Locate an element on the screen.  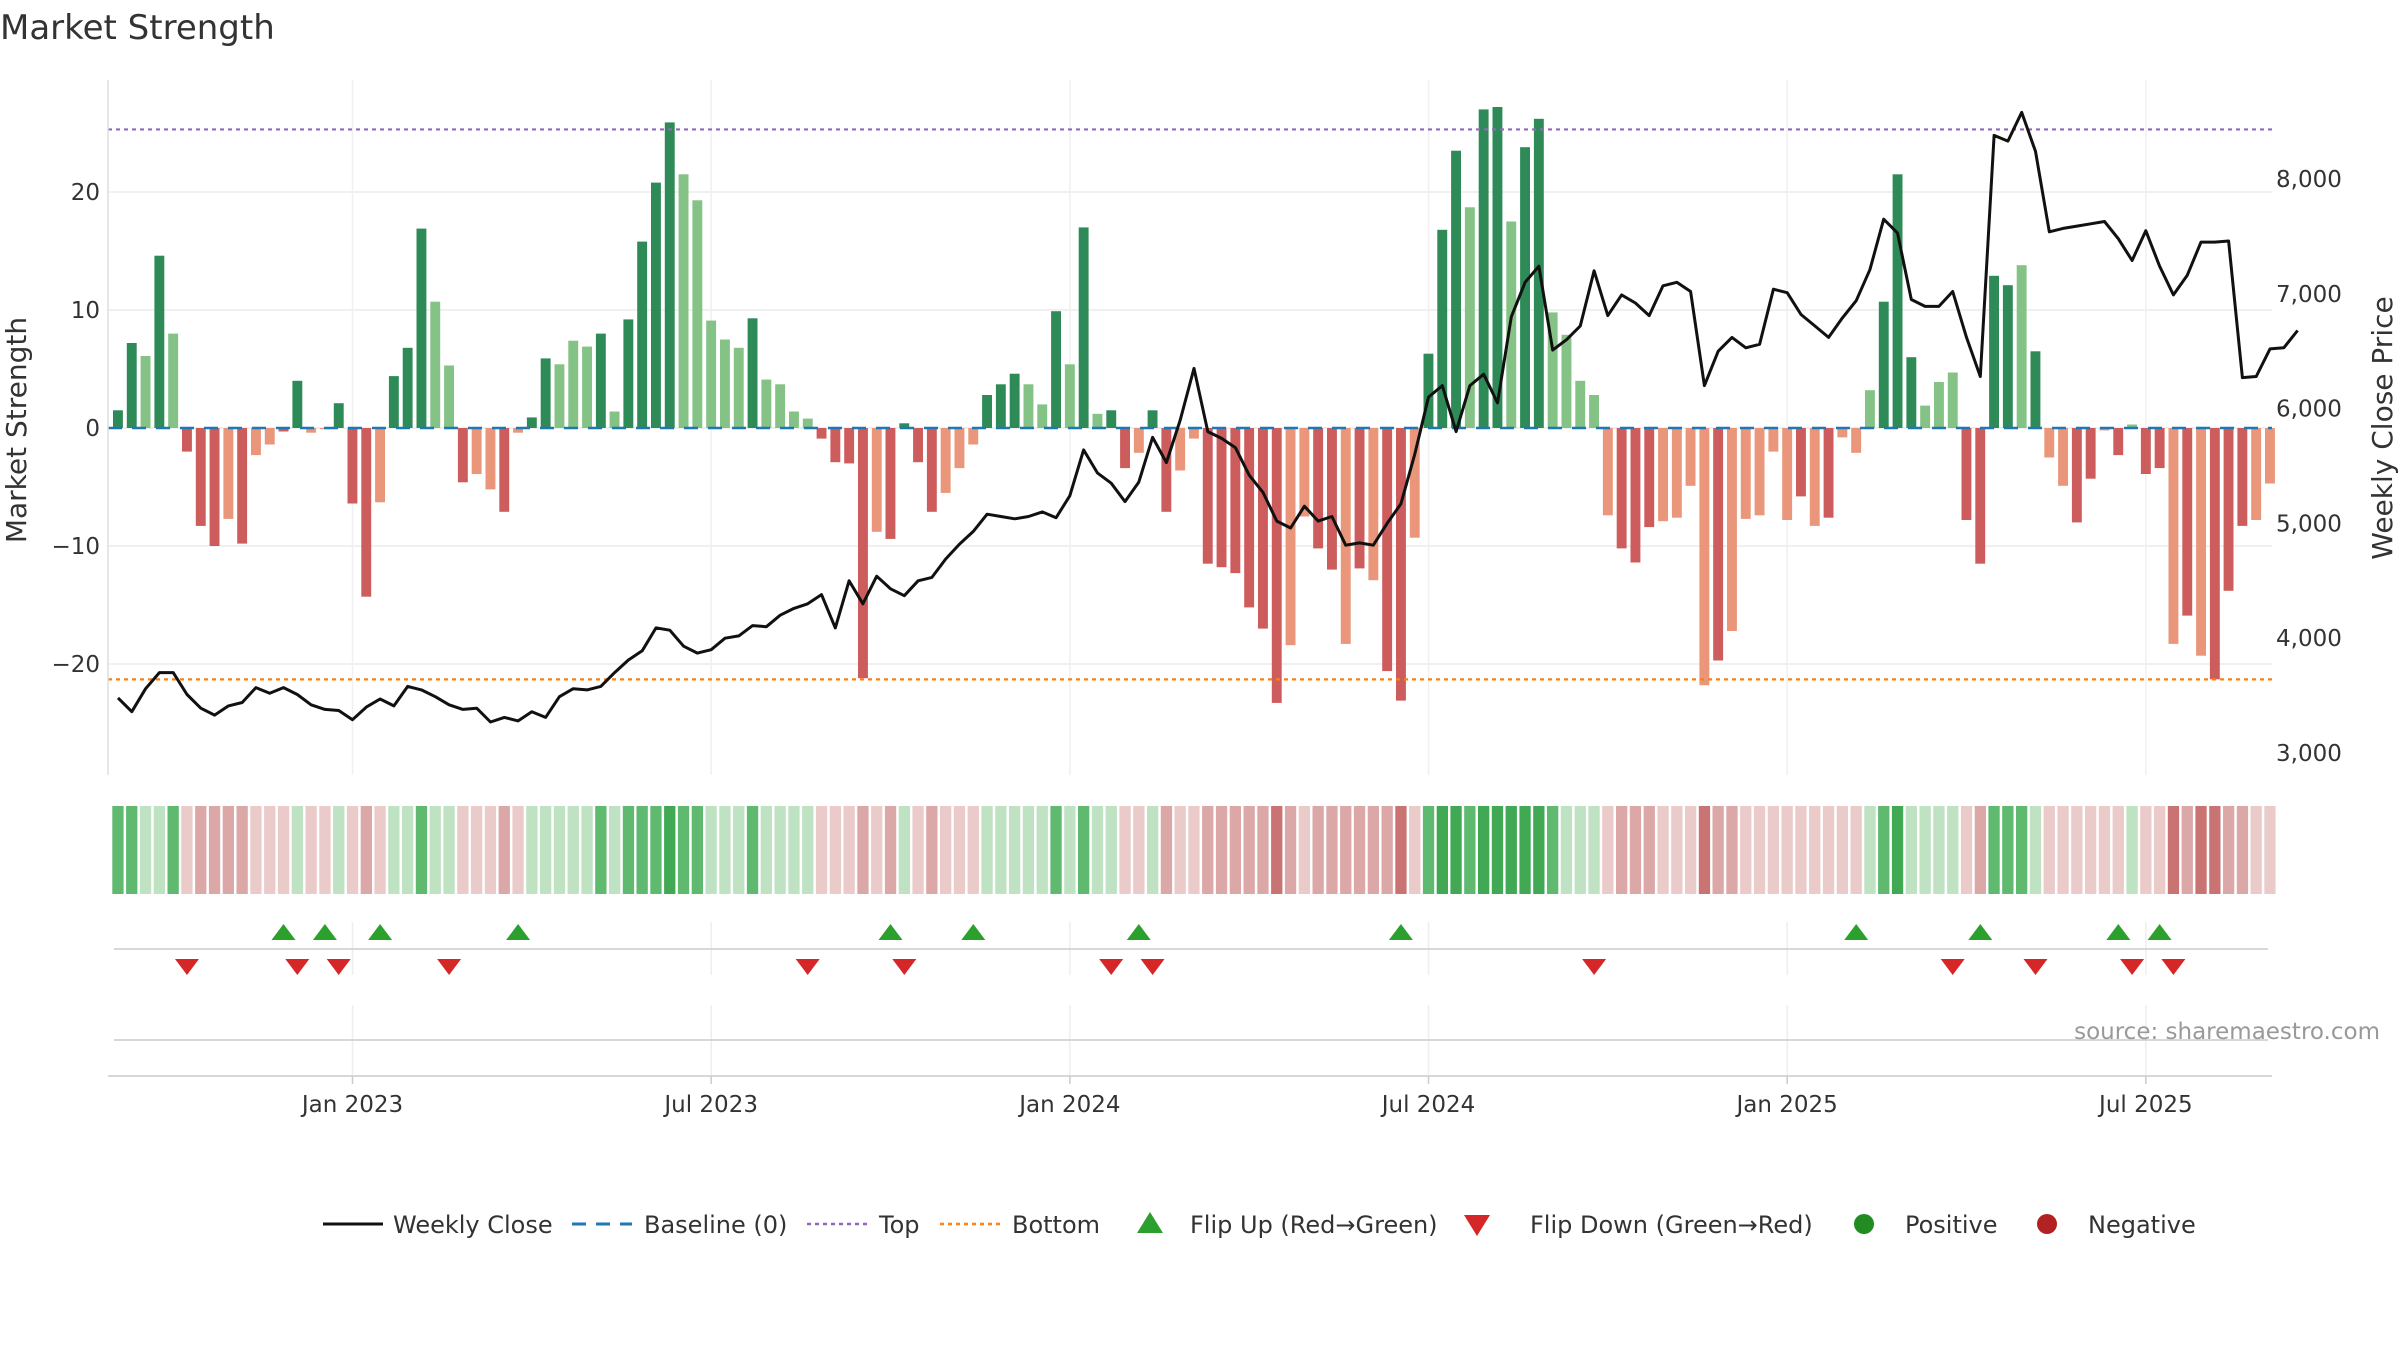
source-note: source: sharemaestro.com is located at coordinates (2227, 1032).